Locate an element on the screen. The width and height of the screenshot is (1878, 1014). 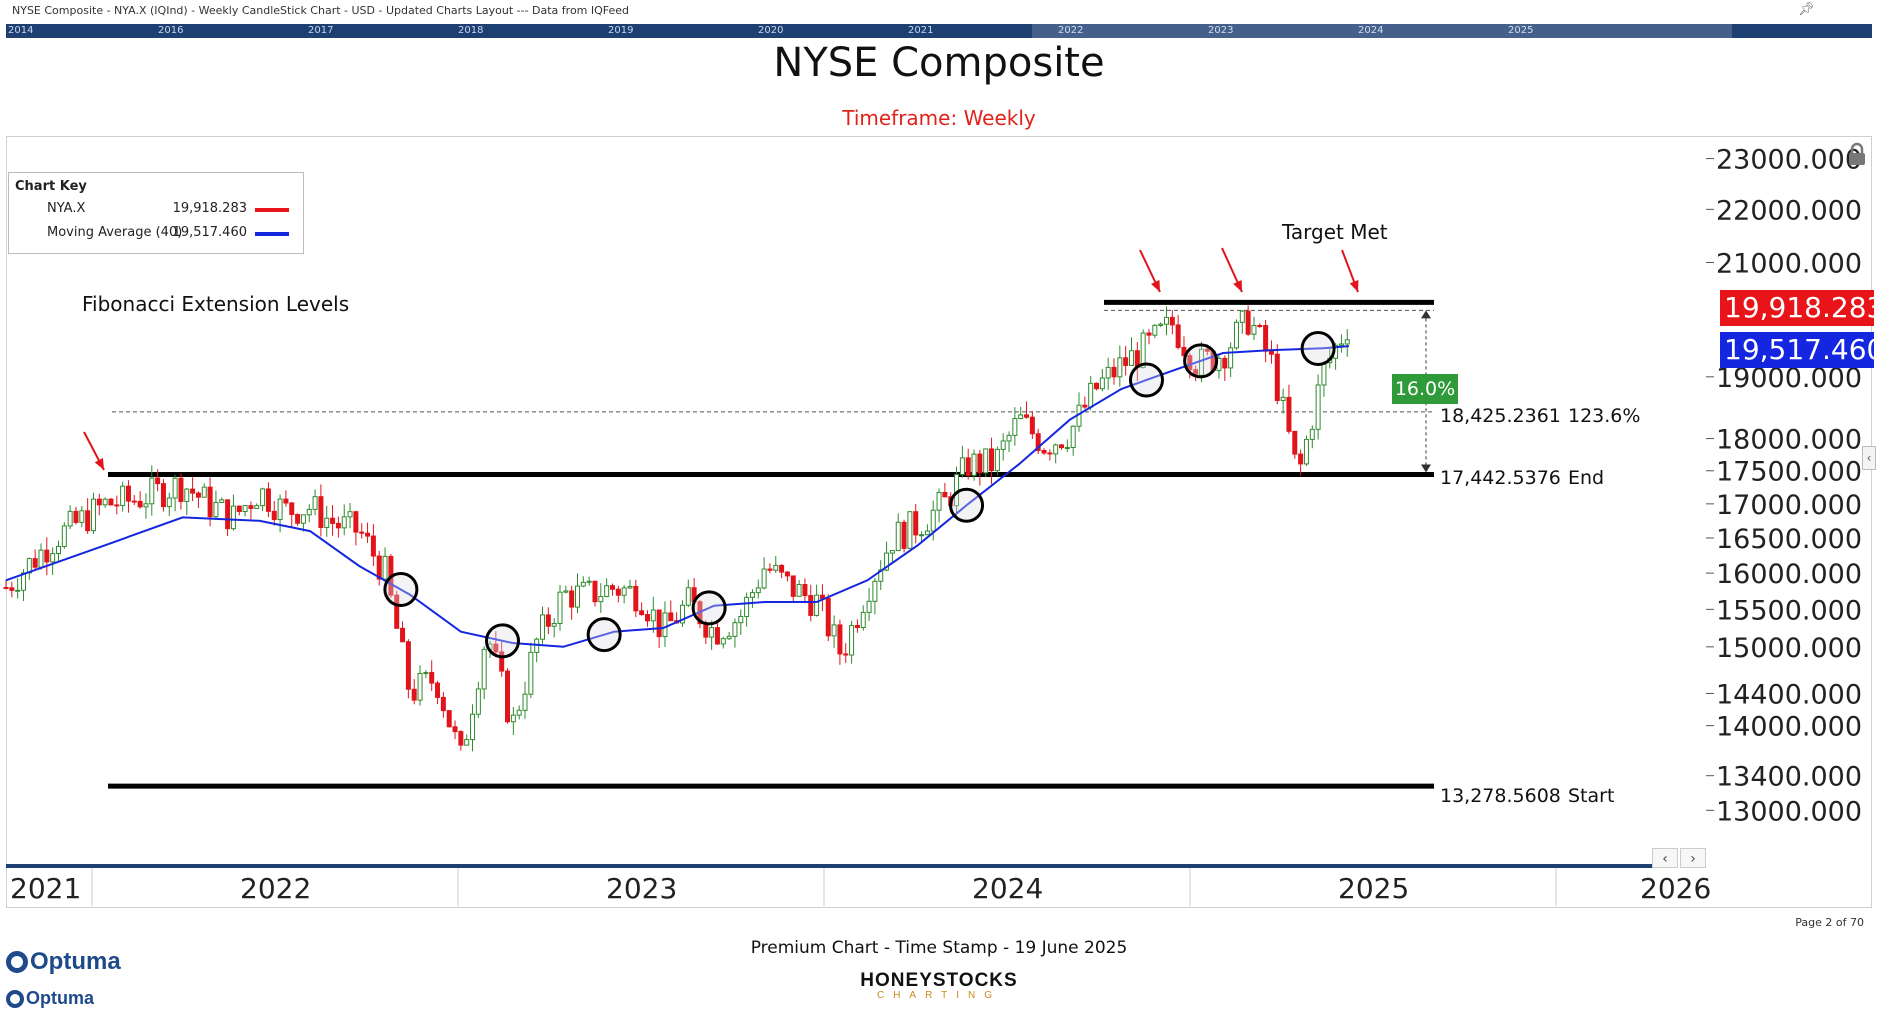
y-axis-tick-label: 13400.000 is located at coordinates (1789, 777).